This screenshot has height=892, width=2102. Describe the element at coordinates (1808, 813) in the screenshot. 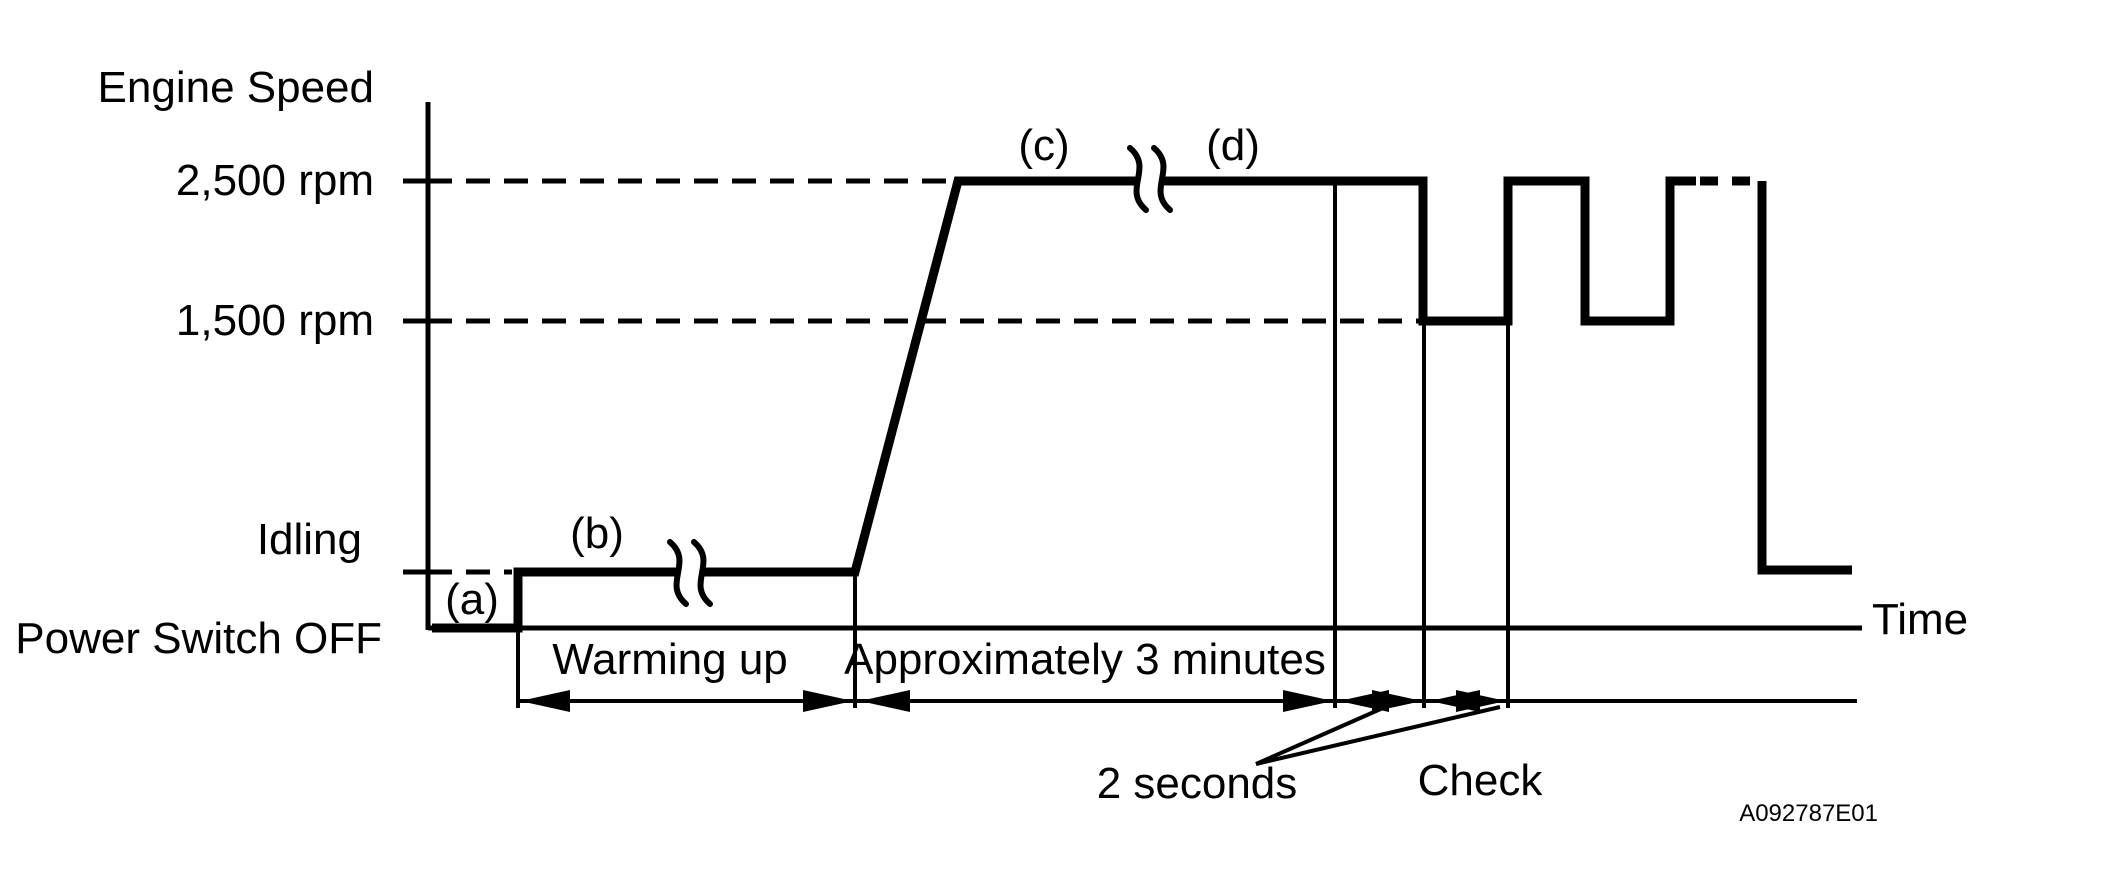

I see `figure-code: A092787E01` at that location.